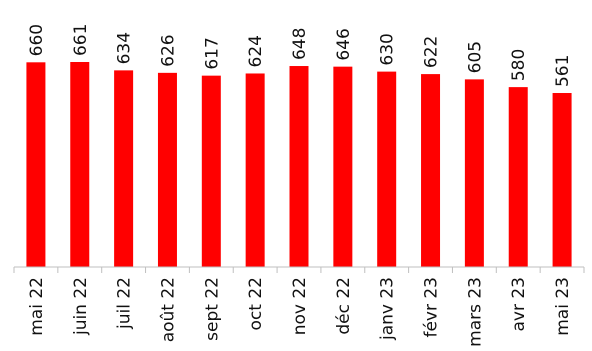  Describe the element at coordinates (388, 49) in the screenshot. I see `data-label: 630` at that location.